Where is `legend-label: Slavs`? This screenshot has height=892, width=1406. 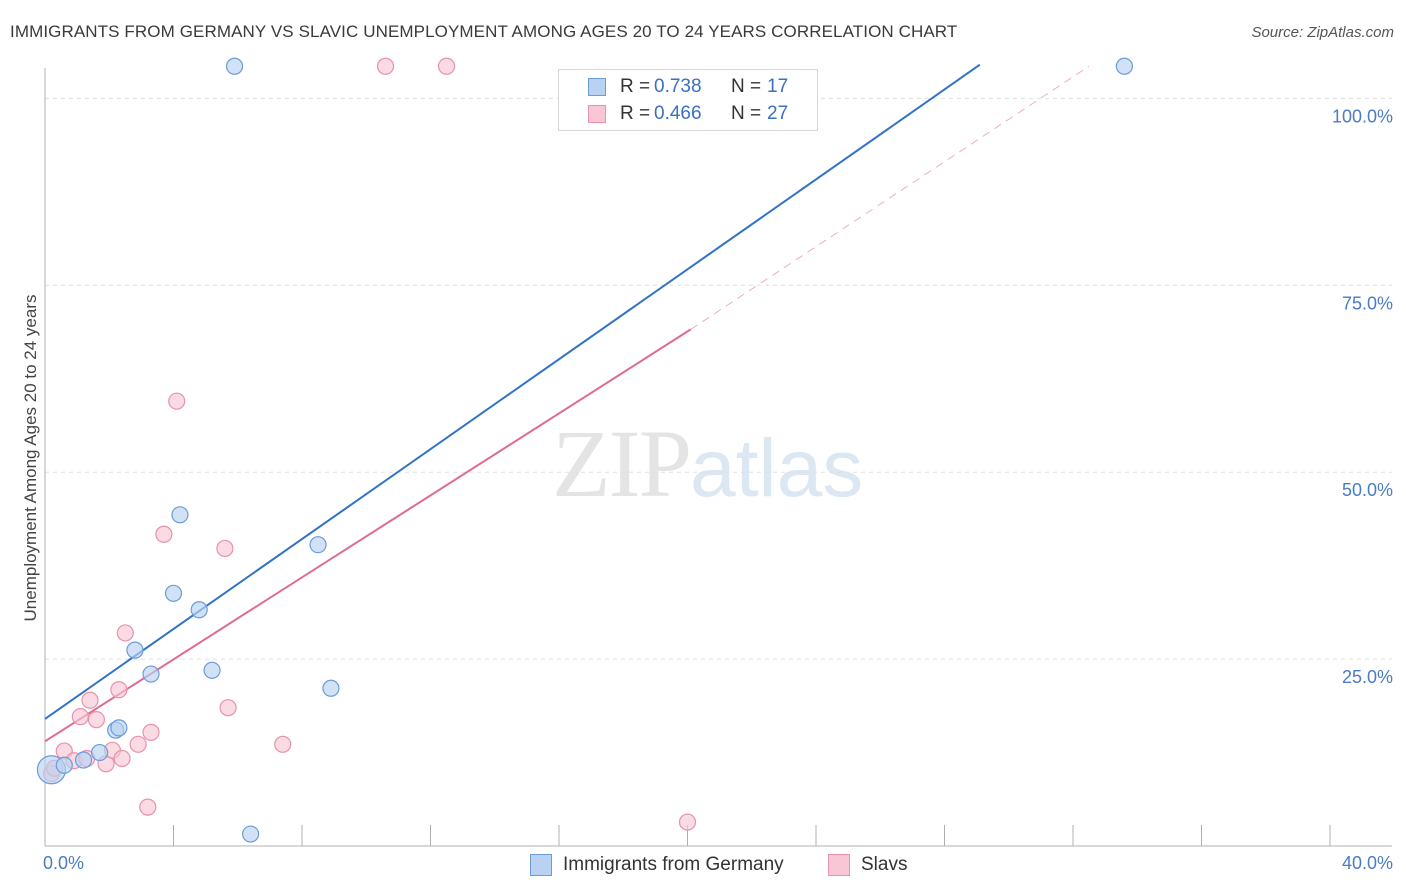
legend-label: Slavs is located at coordinates (884, 864).